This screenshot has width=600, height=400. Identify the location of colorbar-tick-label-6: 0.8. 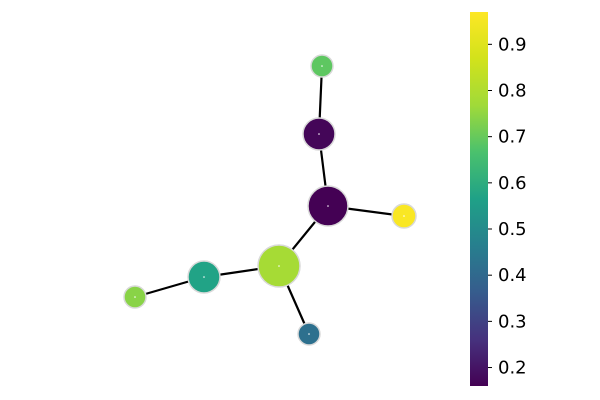
(512, 90).